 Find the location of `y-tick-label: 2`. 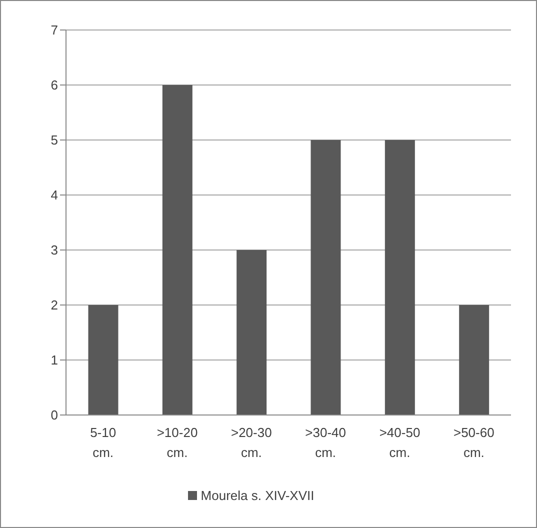

y-tick-label: 2 is located at coordinates (54, 305).